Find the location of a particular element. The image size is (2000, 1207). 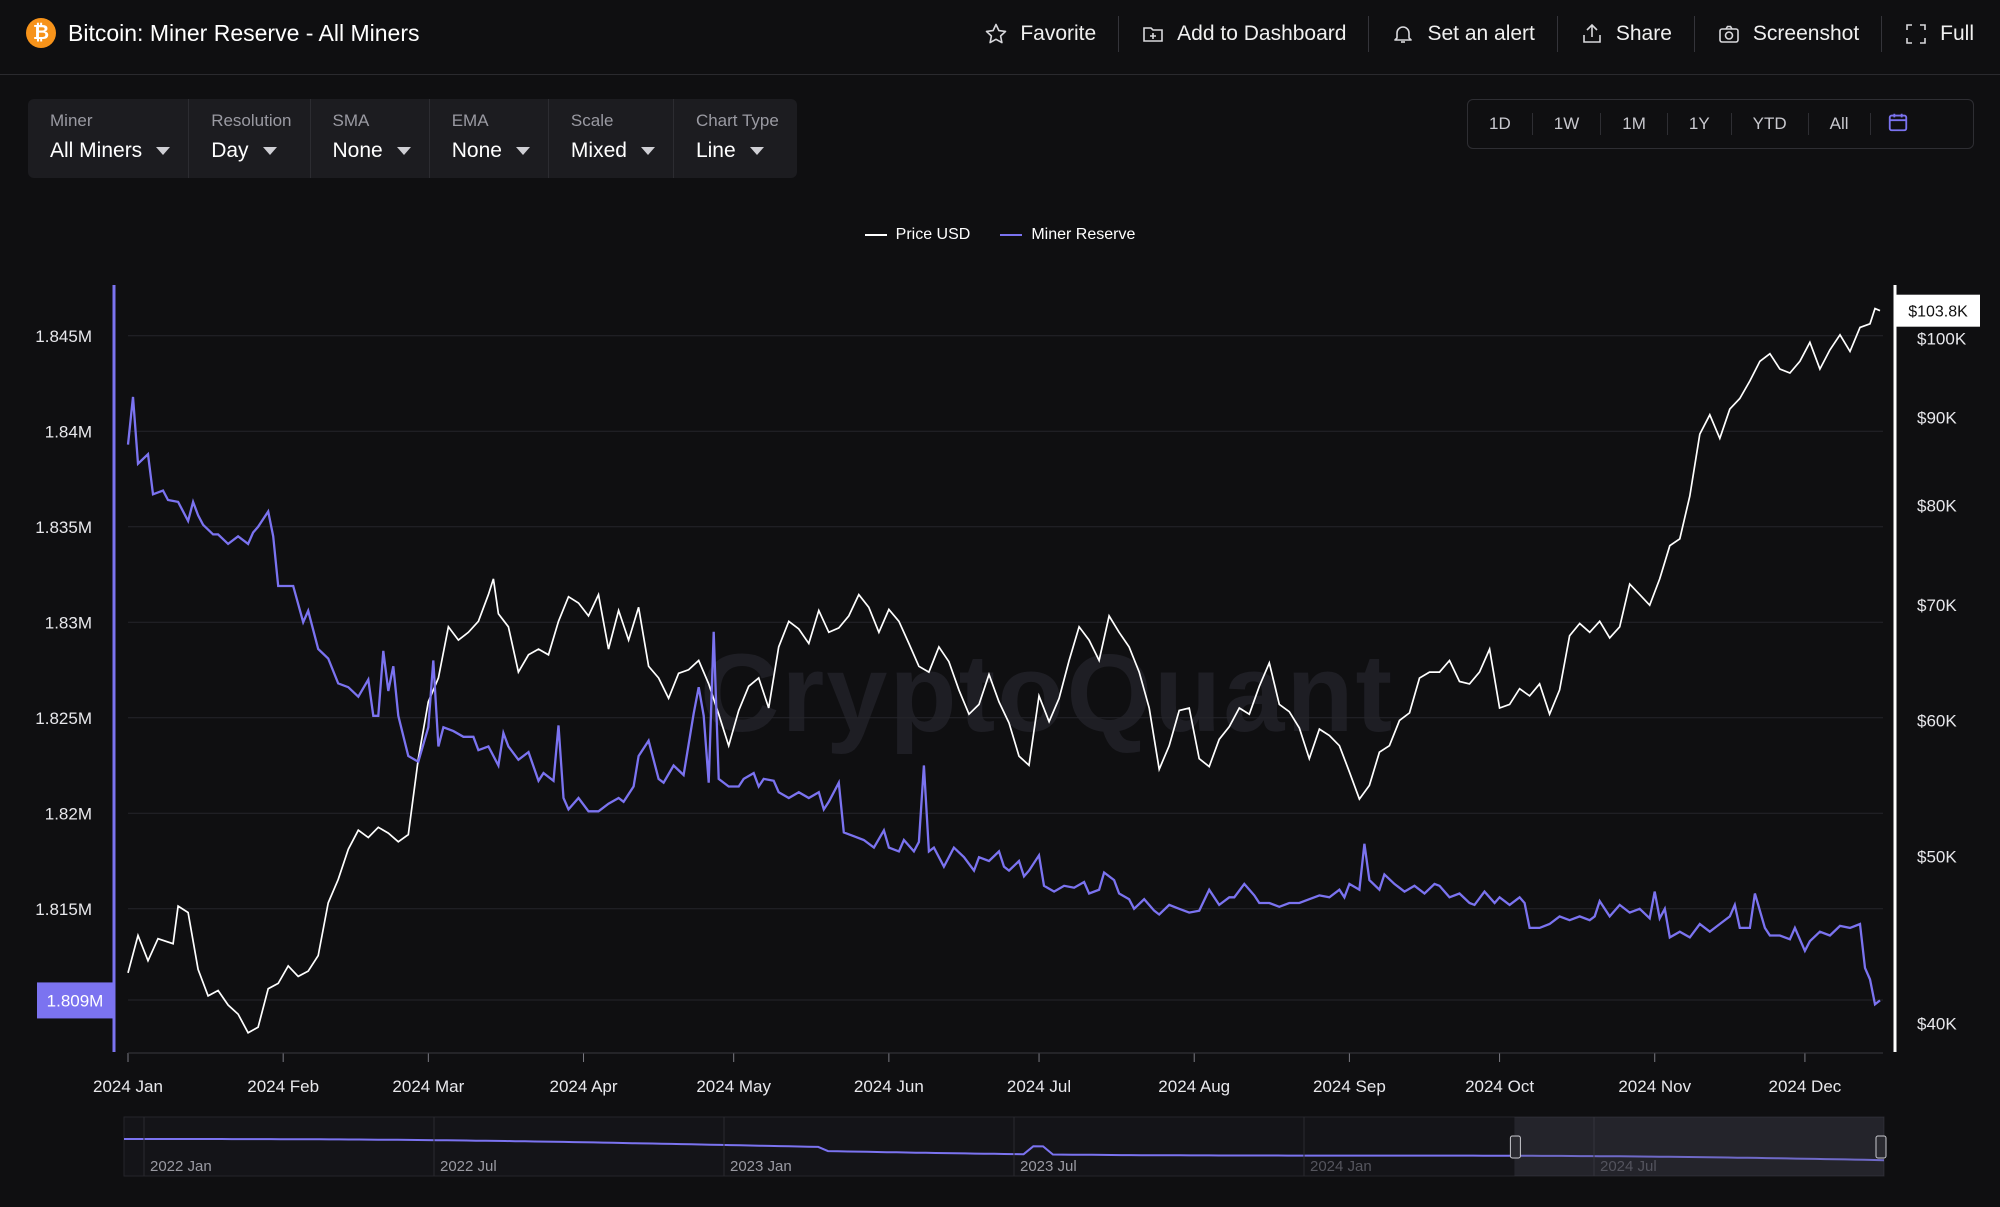

share-icon is located at coordinates (1592, 33).